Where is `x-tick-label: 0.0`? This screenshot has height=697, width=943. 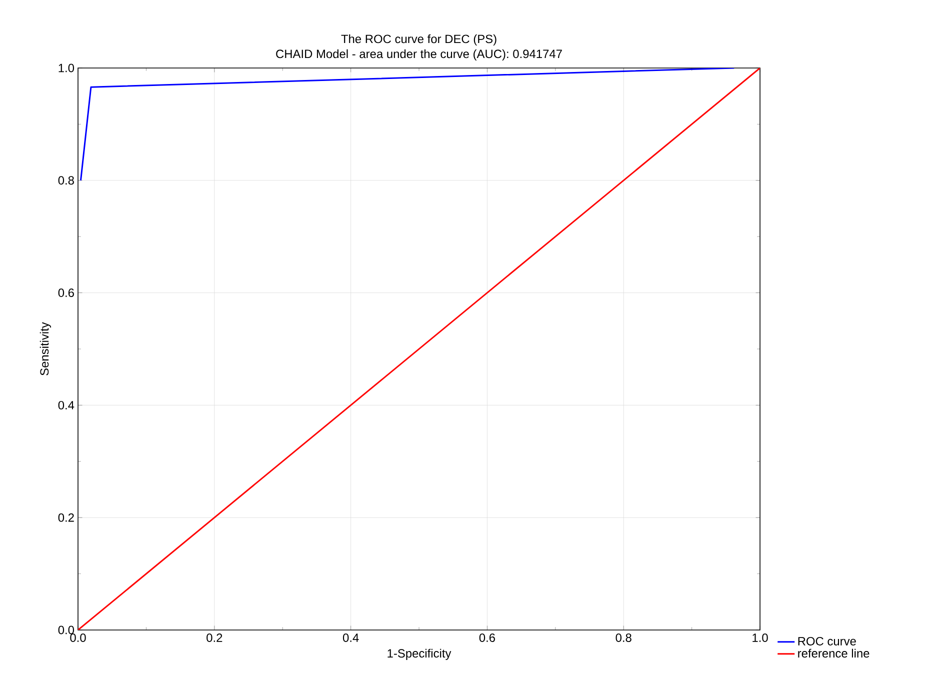 x-tick-label: 0.0 is located at coordinates (78, 638).